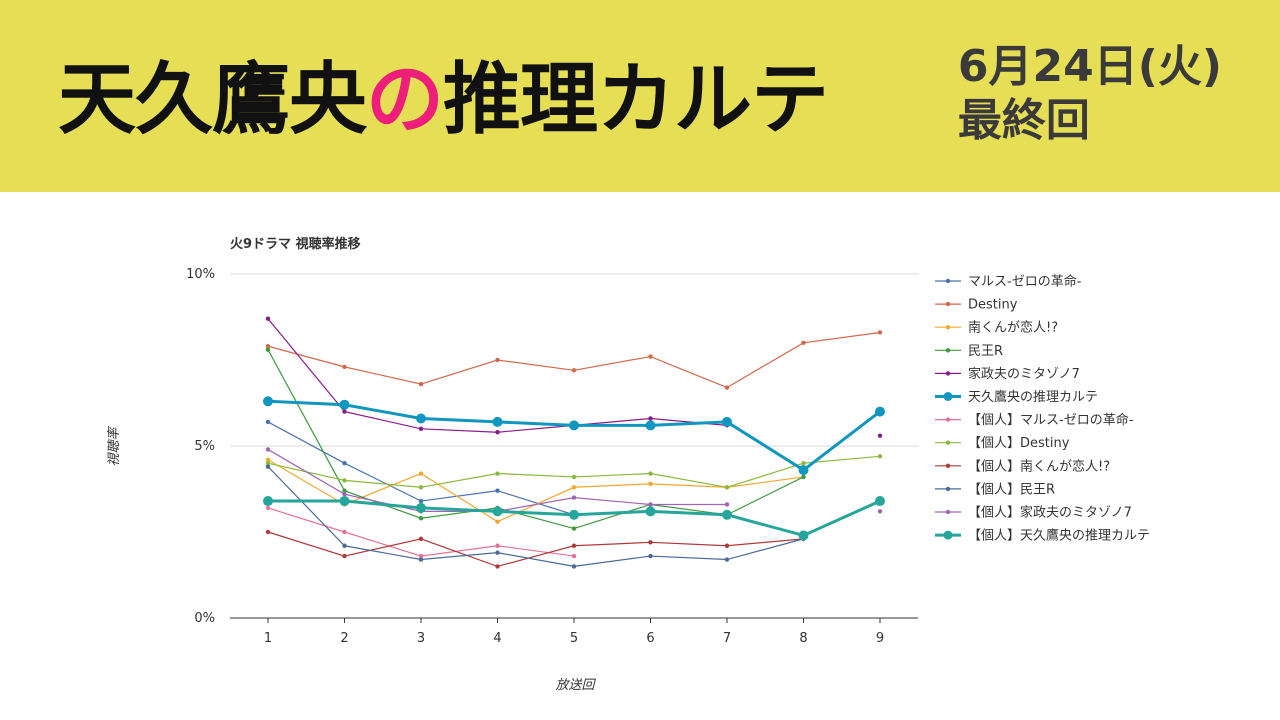  Describe the element at coordinates (200, 274) in the screenshot. I see `y-tick-label: 10%` at that location.